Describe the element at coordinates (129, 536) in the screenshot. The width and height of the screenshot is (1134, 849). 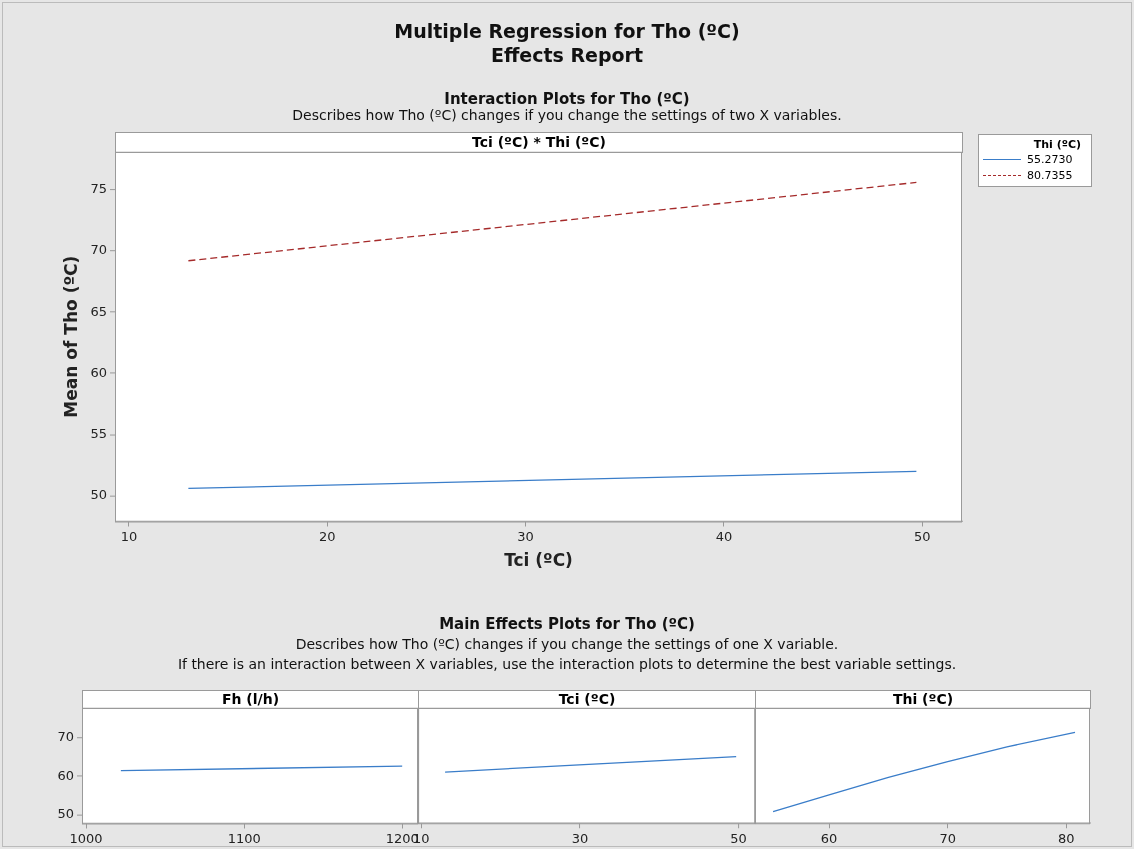
I see `x-tick-label: 10` at that location.